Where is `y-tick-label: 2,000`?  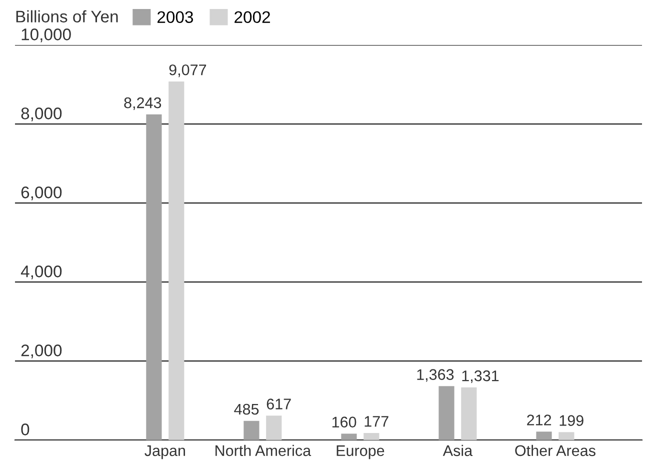 y-tick-label: 2,000 is located at coordinates (41, 351).